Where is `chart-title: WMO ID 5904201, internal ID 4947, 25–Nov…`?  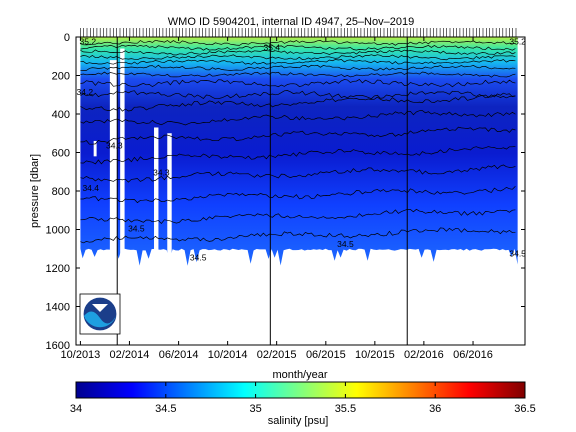 chart-title: WMO ID 5904201, internal ID 4947, 25–Nov… is located at coordinates (291, 22).